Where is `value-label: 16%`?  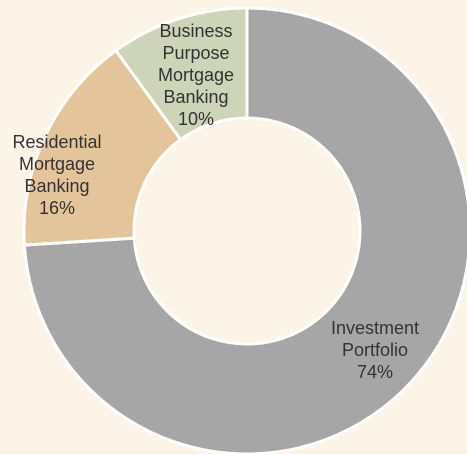 value-label: 16% is located at coordinates (57, 208).